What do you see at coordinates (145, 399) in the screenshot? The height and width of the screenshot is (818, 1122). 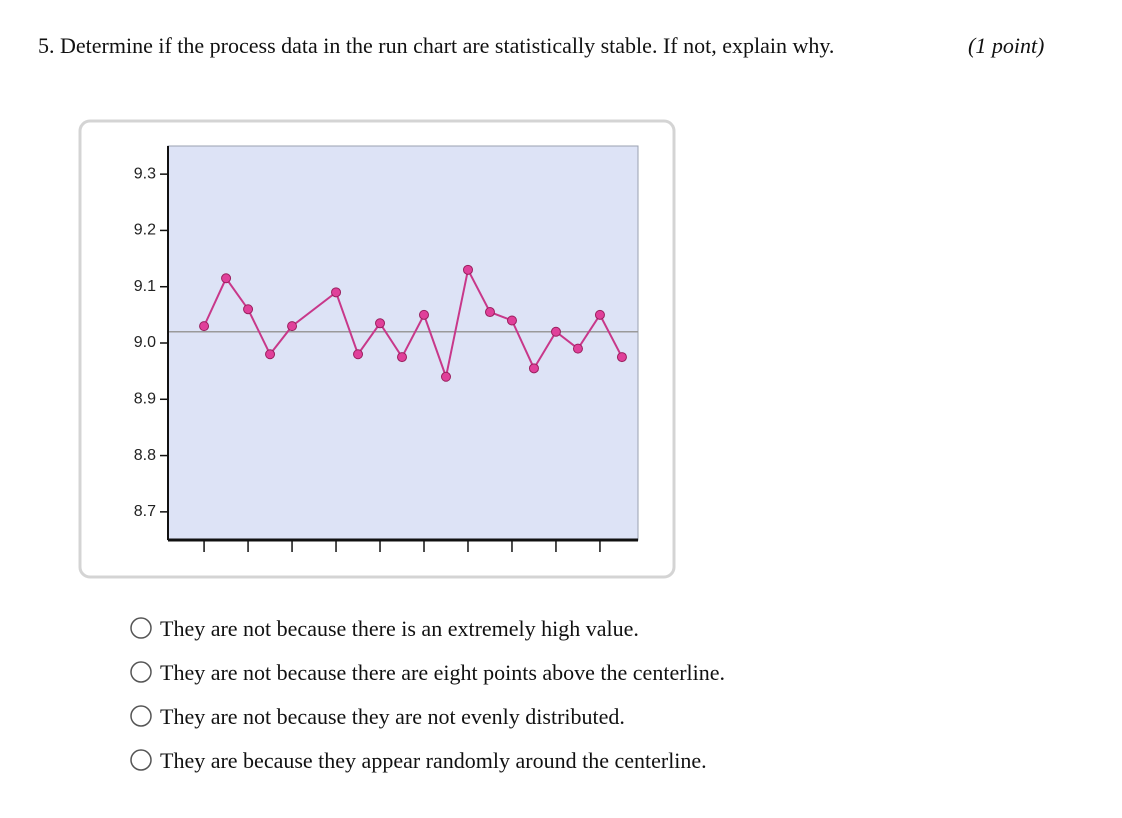 I see `y-tick-label: 8.9` at bounding box center [145, 399].